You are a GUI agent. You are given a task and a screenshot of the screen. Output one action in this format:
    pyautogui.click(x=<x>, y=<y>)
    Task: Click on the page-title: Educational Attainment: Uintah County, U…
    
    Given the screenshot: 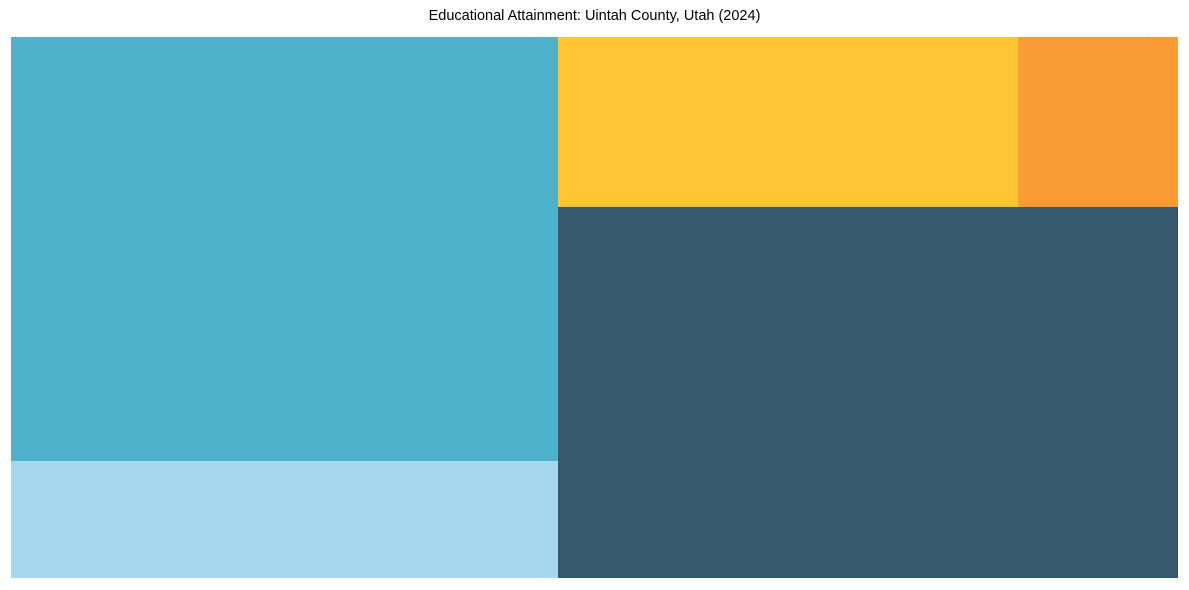 What is the action you would take?
    pyautogui.click(x=594, y=16)
    